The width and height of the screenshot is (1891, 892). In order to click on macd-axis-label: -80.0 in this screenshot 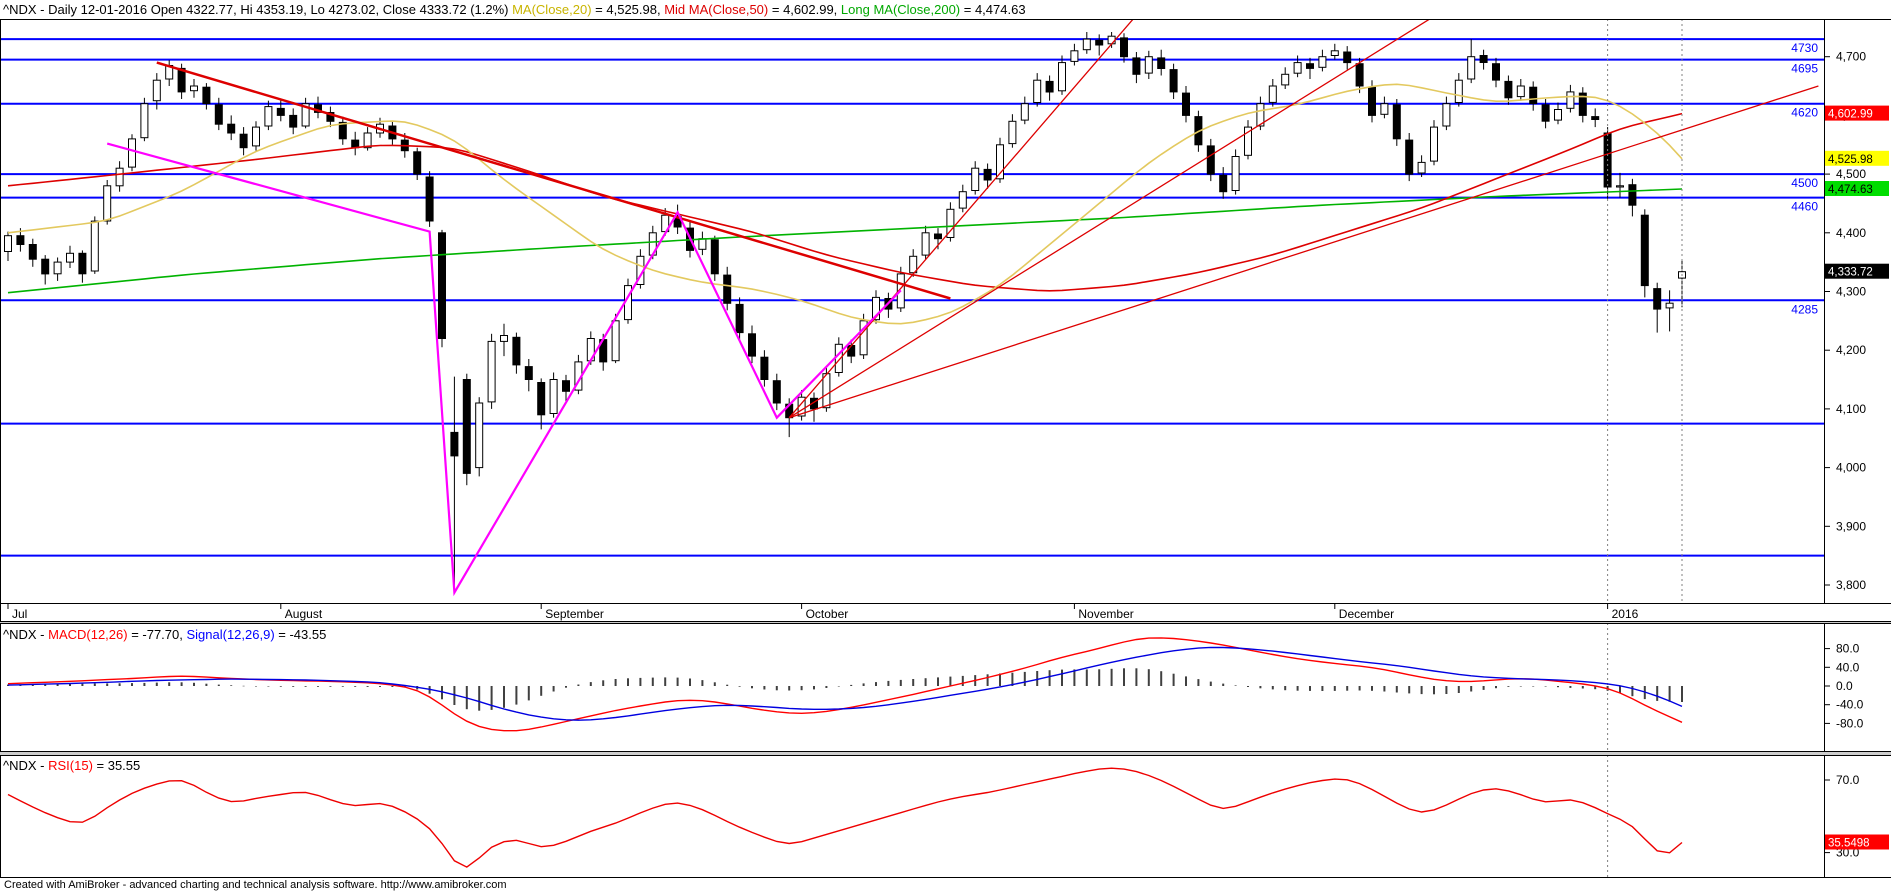, I will do `click(1850, 723)`.